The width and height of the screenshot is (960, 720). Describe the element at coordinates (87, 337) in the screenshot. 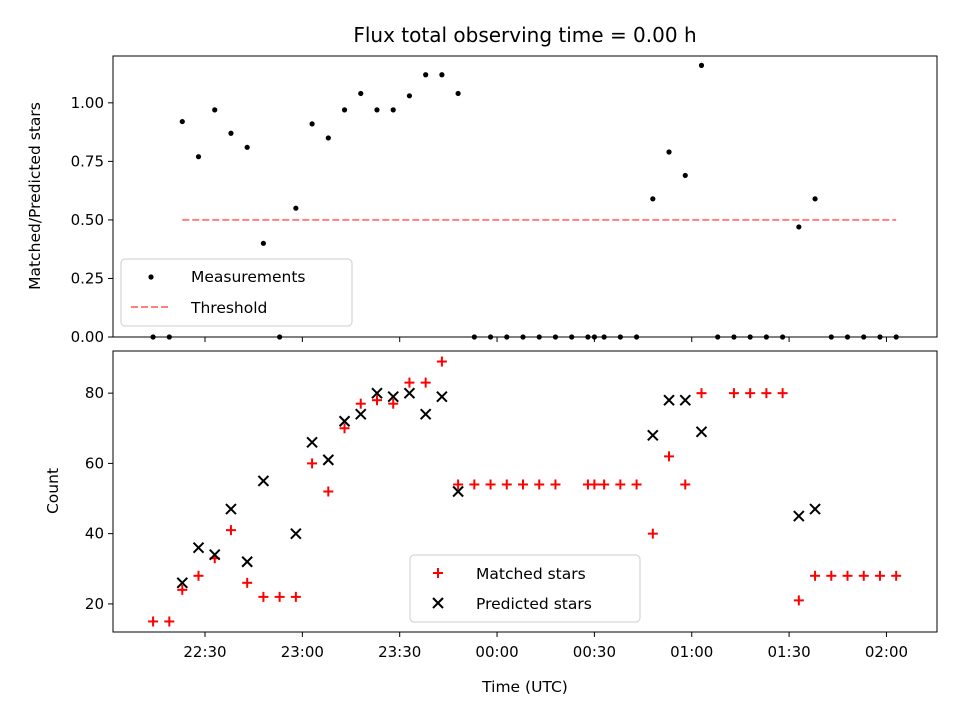

I see `top-y-tick-label: 0.00` at that location.